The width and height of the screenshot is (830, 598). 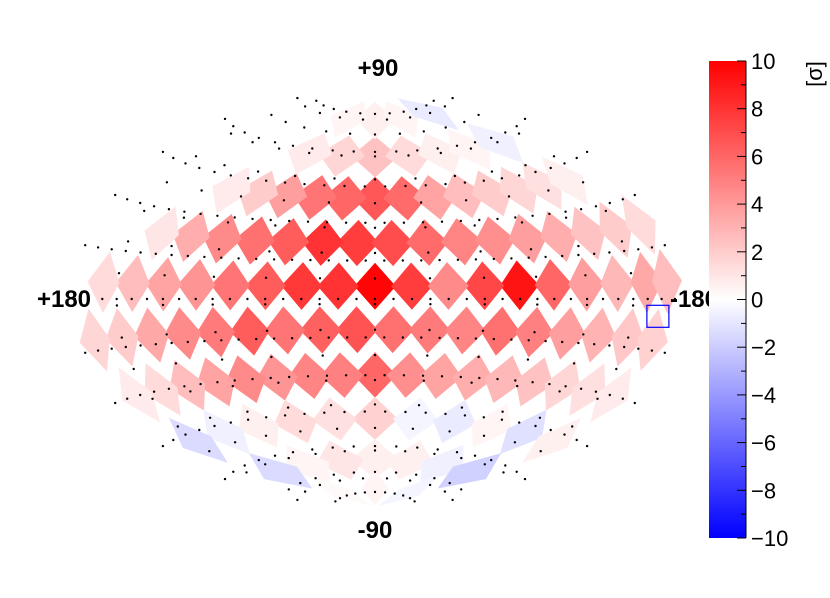 I want to click on colorbar-tick-label: 2, so click(x=757, y=252).